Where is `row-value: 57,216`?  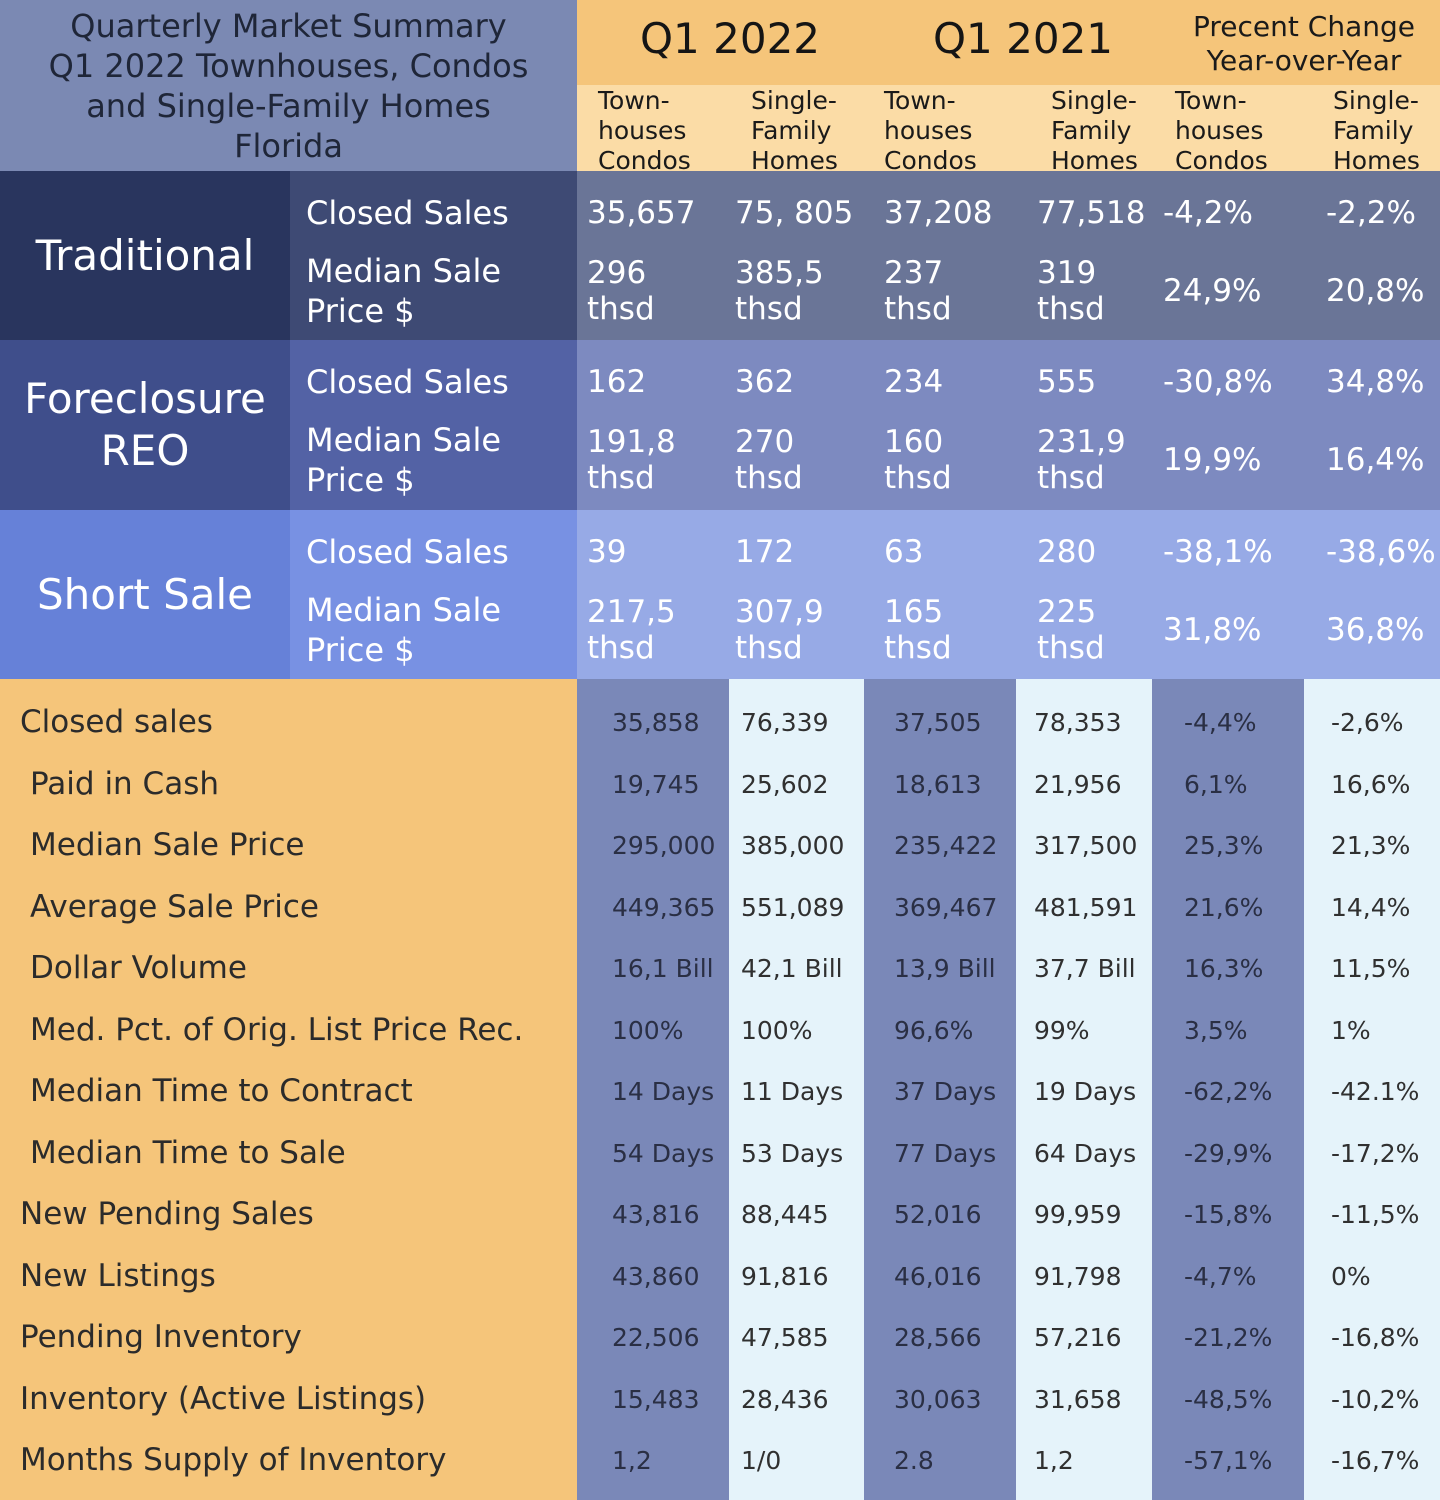 row-value: 57,216 is located at coordinates (1078, 1337).